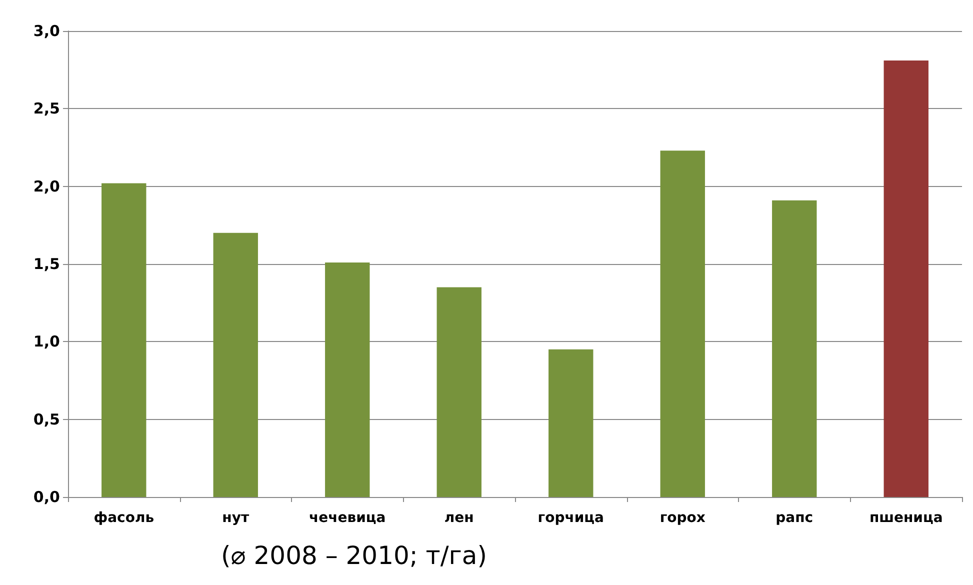 The image size is (973, 585). Describe the element at coordinates (236, 518) in the screenshot. I see `x-tick-label: нут` at that location.